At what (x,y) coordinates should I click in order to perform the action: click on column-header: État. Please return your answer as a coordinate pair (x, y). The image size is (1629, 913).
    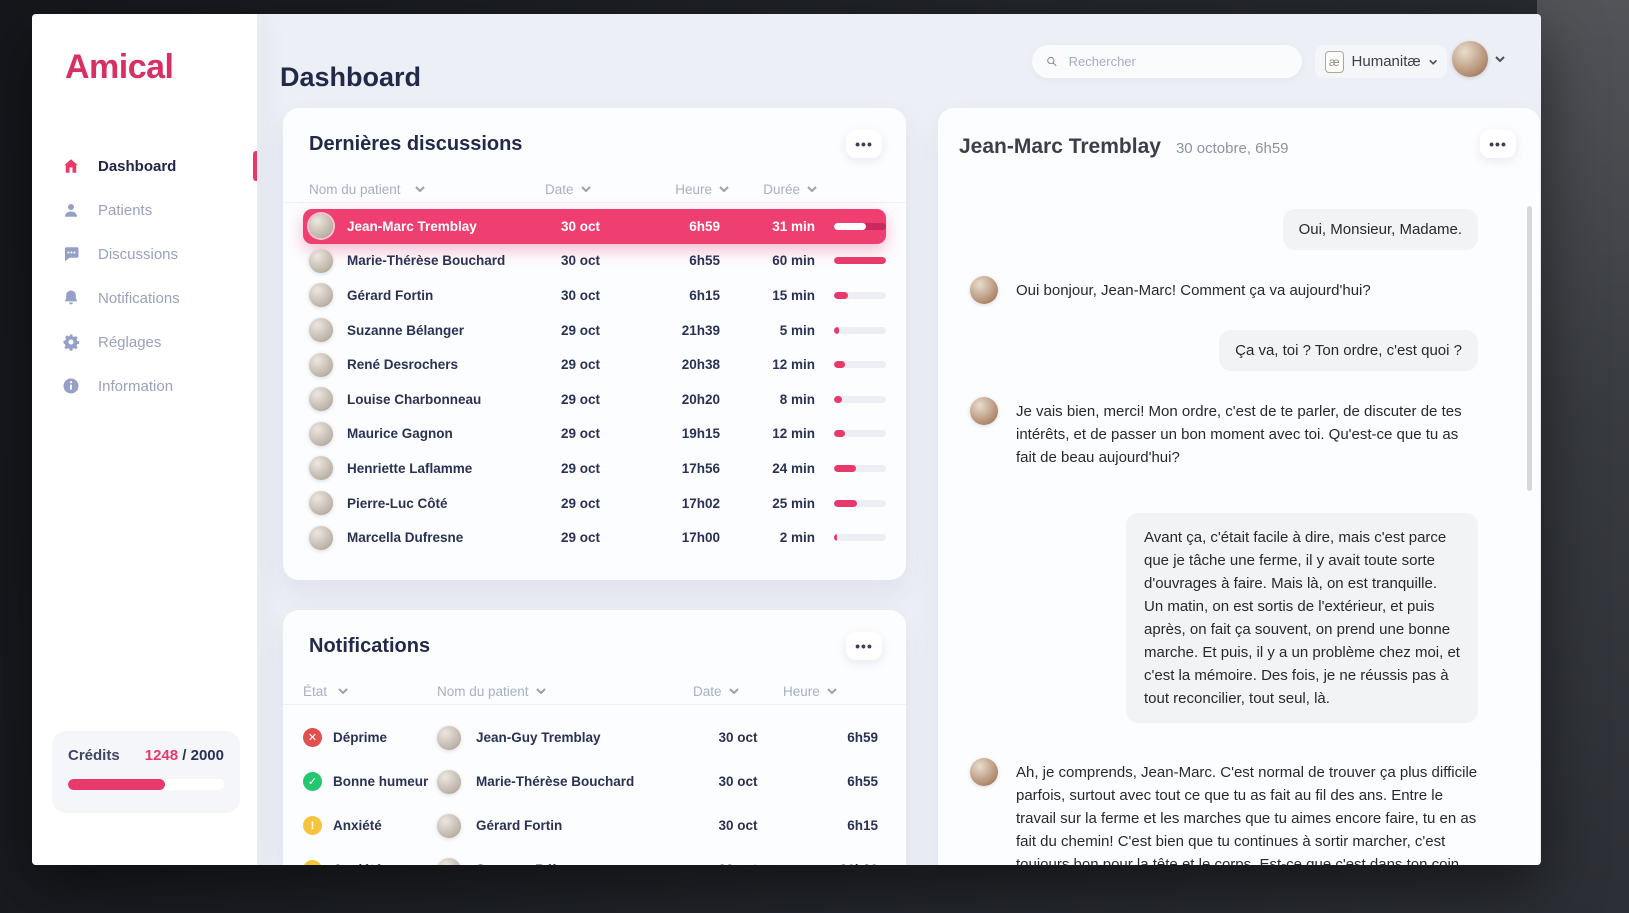
    Looking at the image, I should click on (370, 691).